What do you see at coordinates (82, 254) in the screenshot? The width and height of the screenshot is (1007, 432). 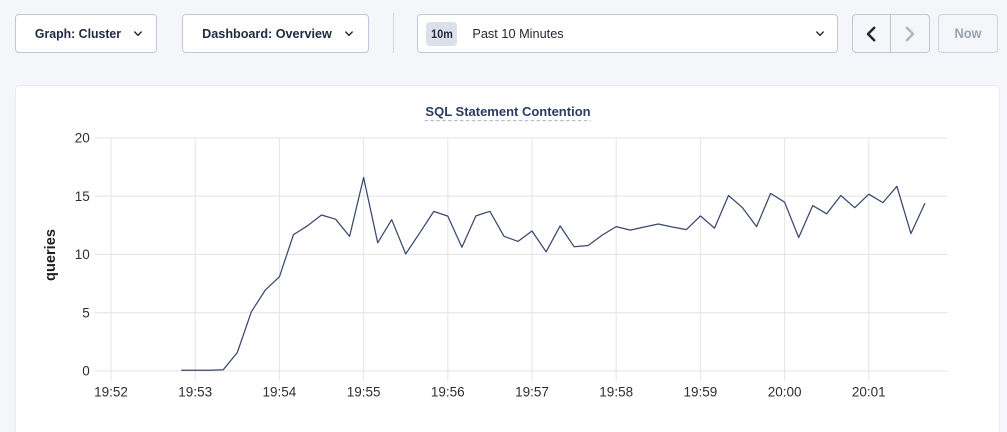 I see `svg-text: 10` at bounding box center [82, 254].